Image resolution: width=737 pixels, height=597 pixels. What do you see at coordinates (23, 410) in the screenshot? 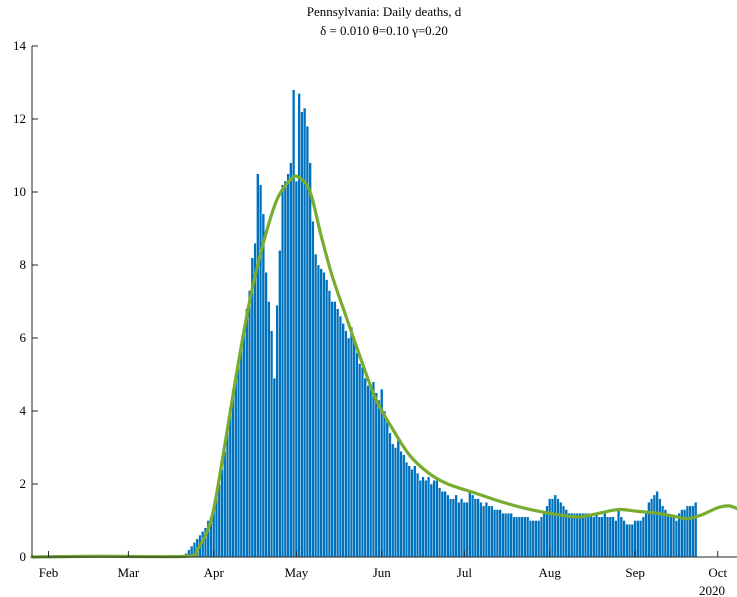
I see `y-tick-label: 4` at bounding box center [23, 410].